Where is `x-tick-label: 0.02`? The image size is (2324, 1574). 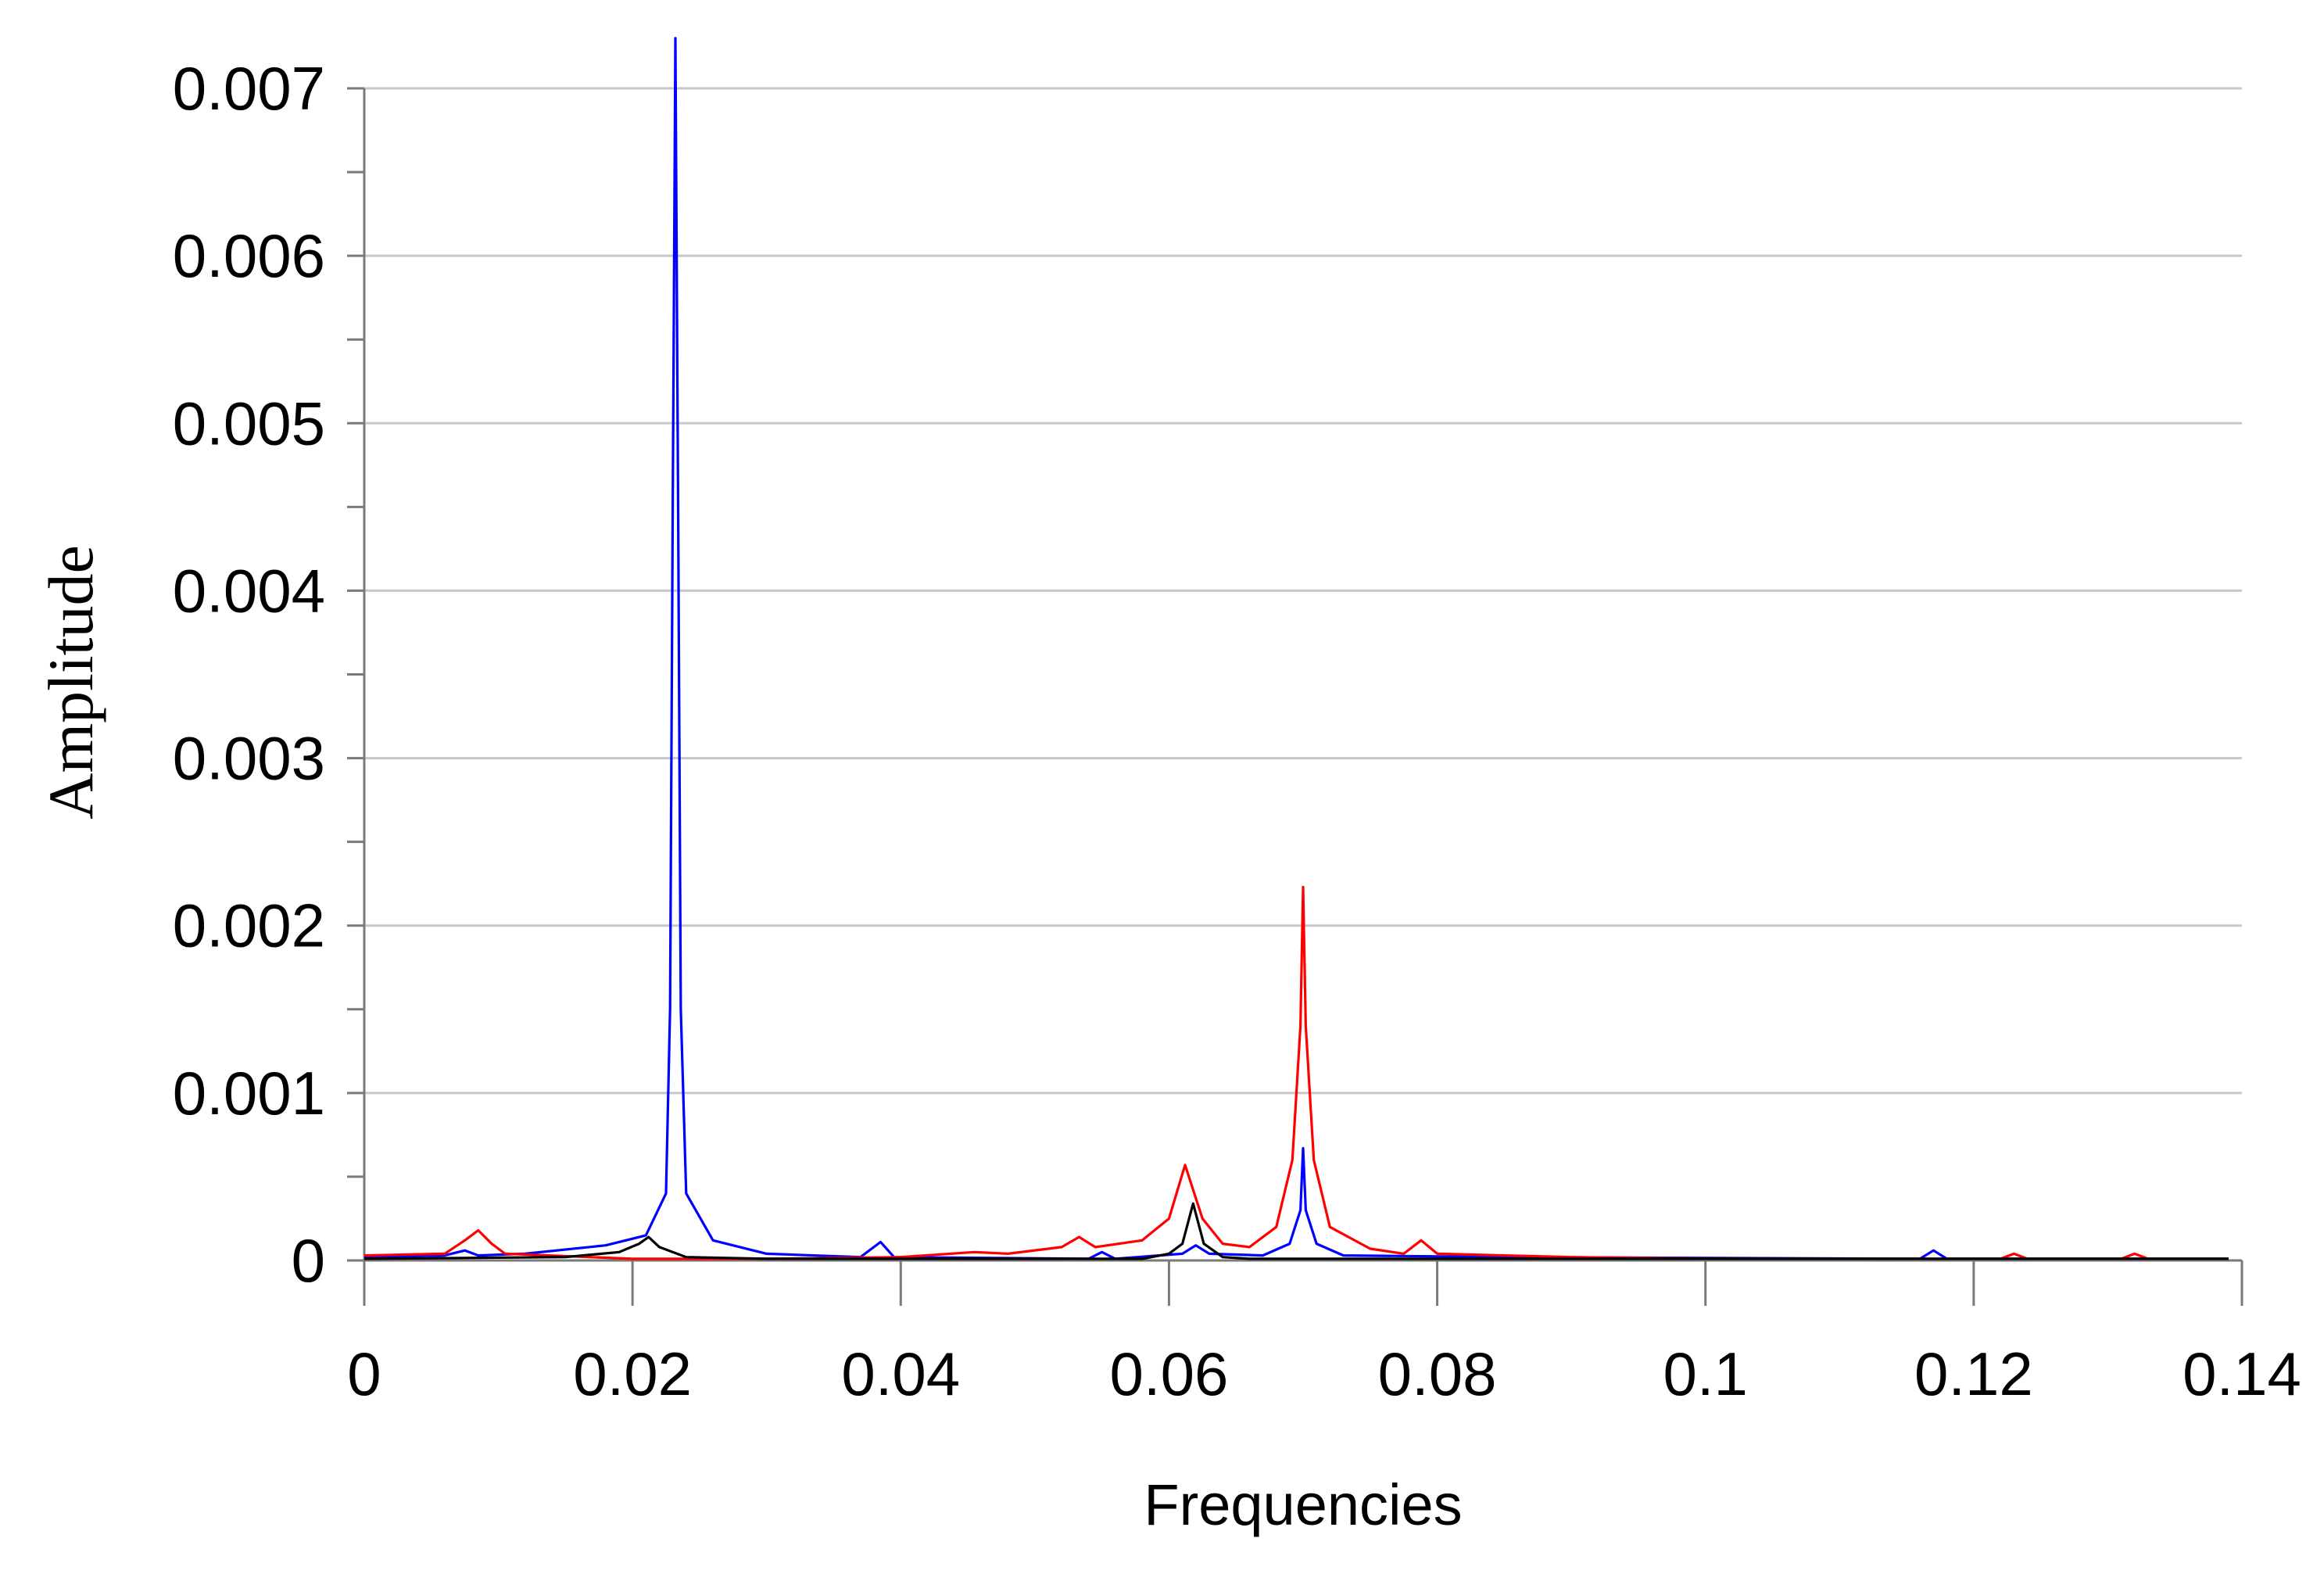 x-tick-label: 0.02 is located at coordinates (632, 1373).